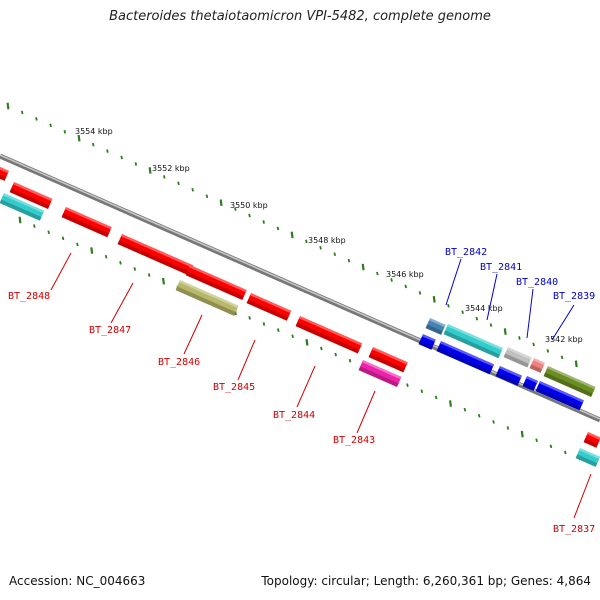 The width and height of the screenshot is (600, 600). Describe the element at coordinates (574, 296) in the screenshot. I see `gene-label-bt2839: BT_2839` at that location.